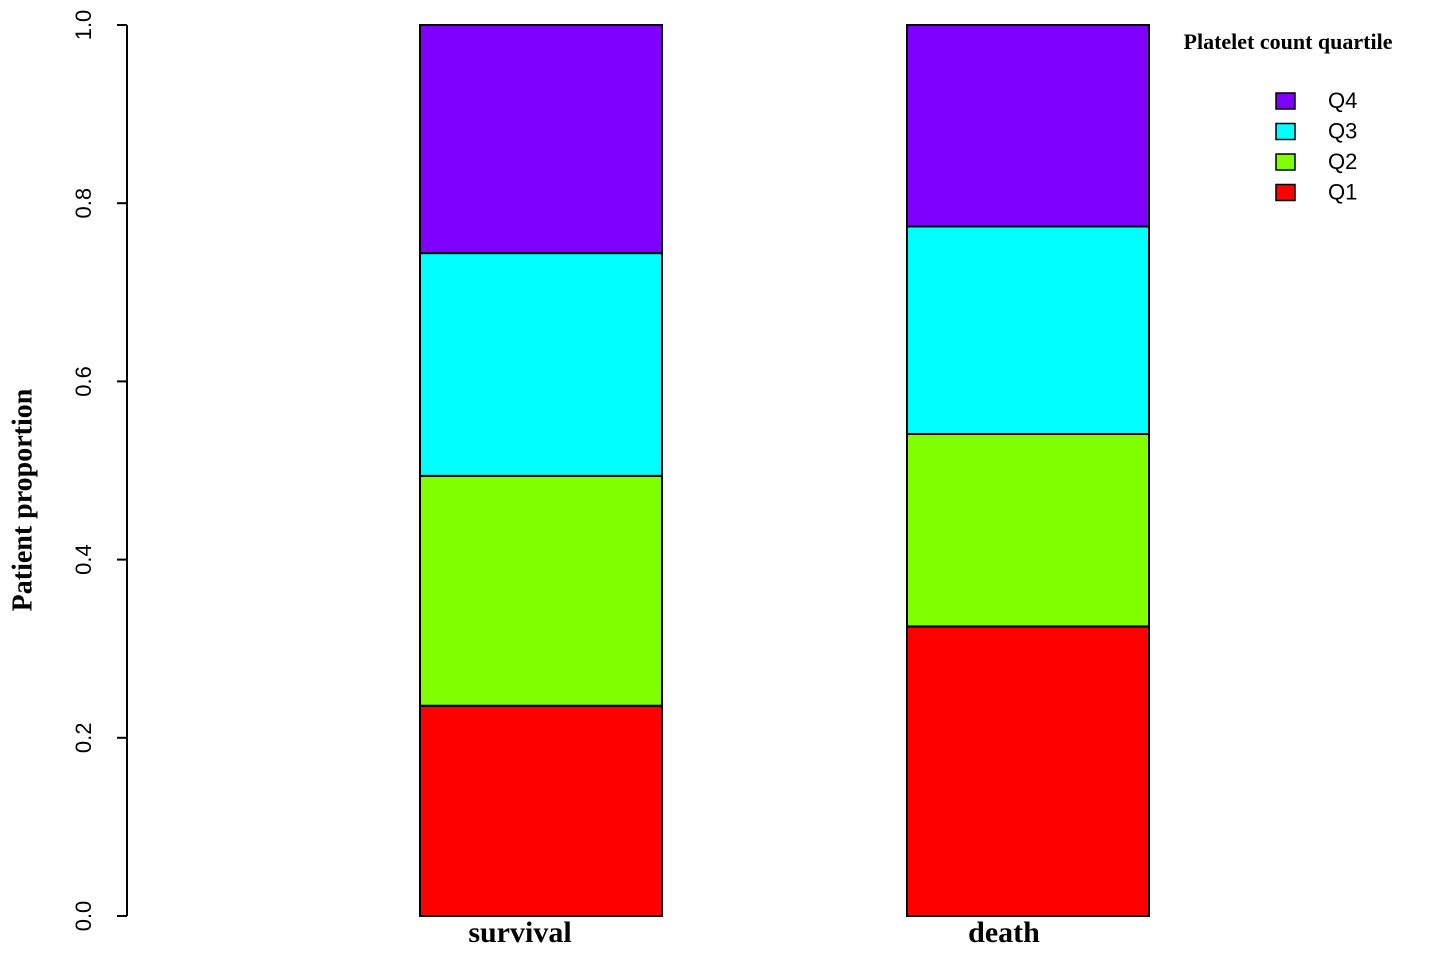 The height and width of the screenshot is (957, 1429). Describe the element at coordinates (1342, 100) in the screenshot. I see `legend-label: Q4` at that location.